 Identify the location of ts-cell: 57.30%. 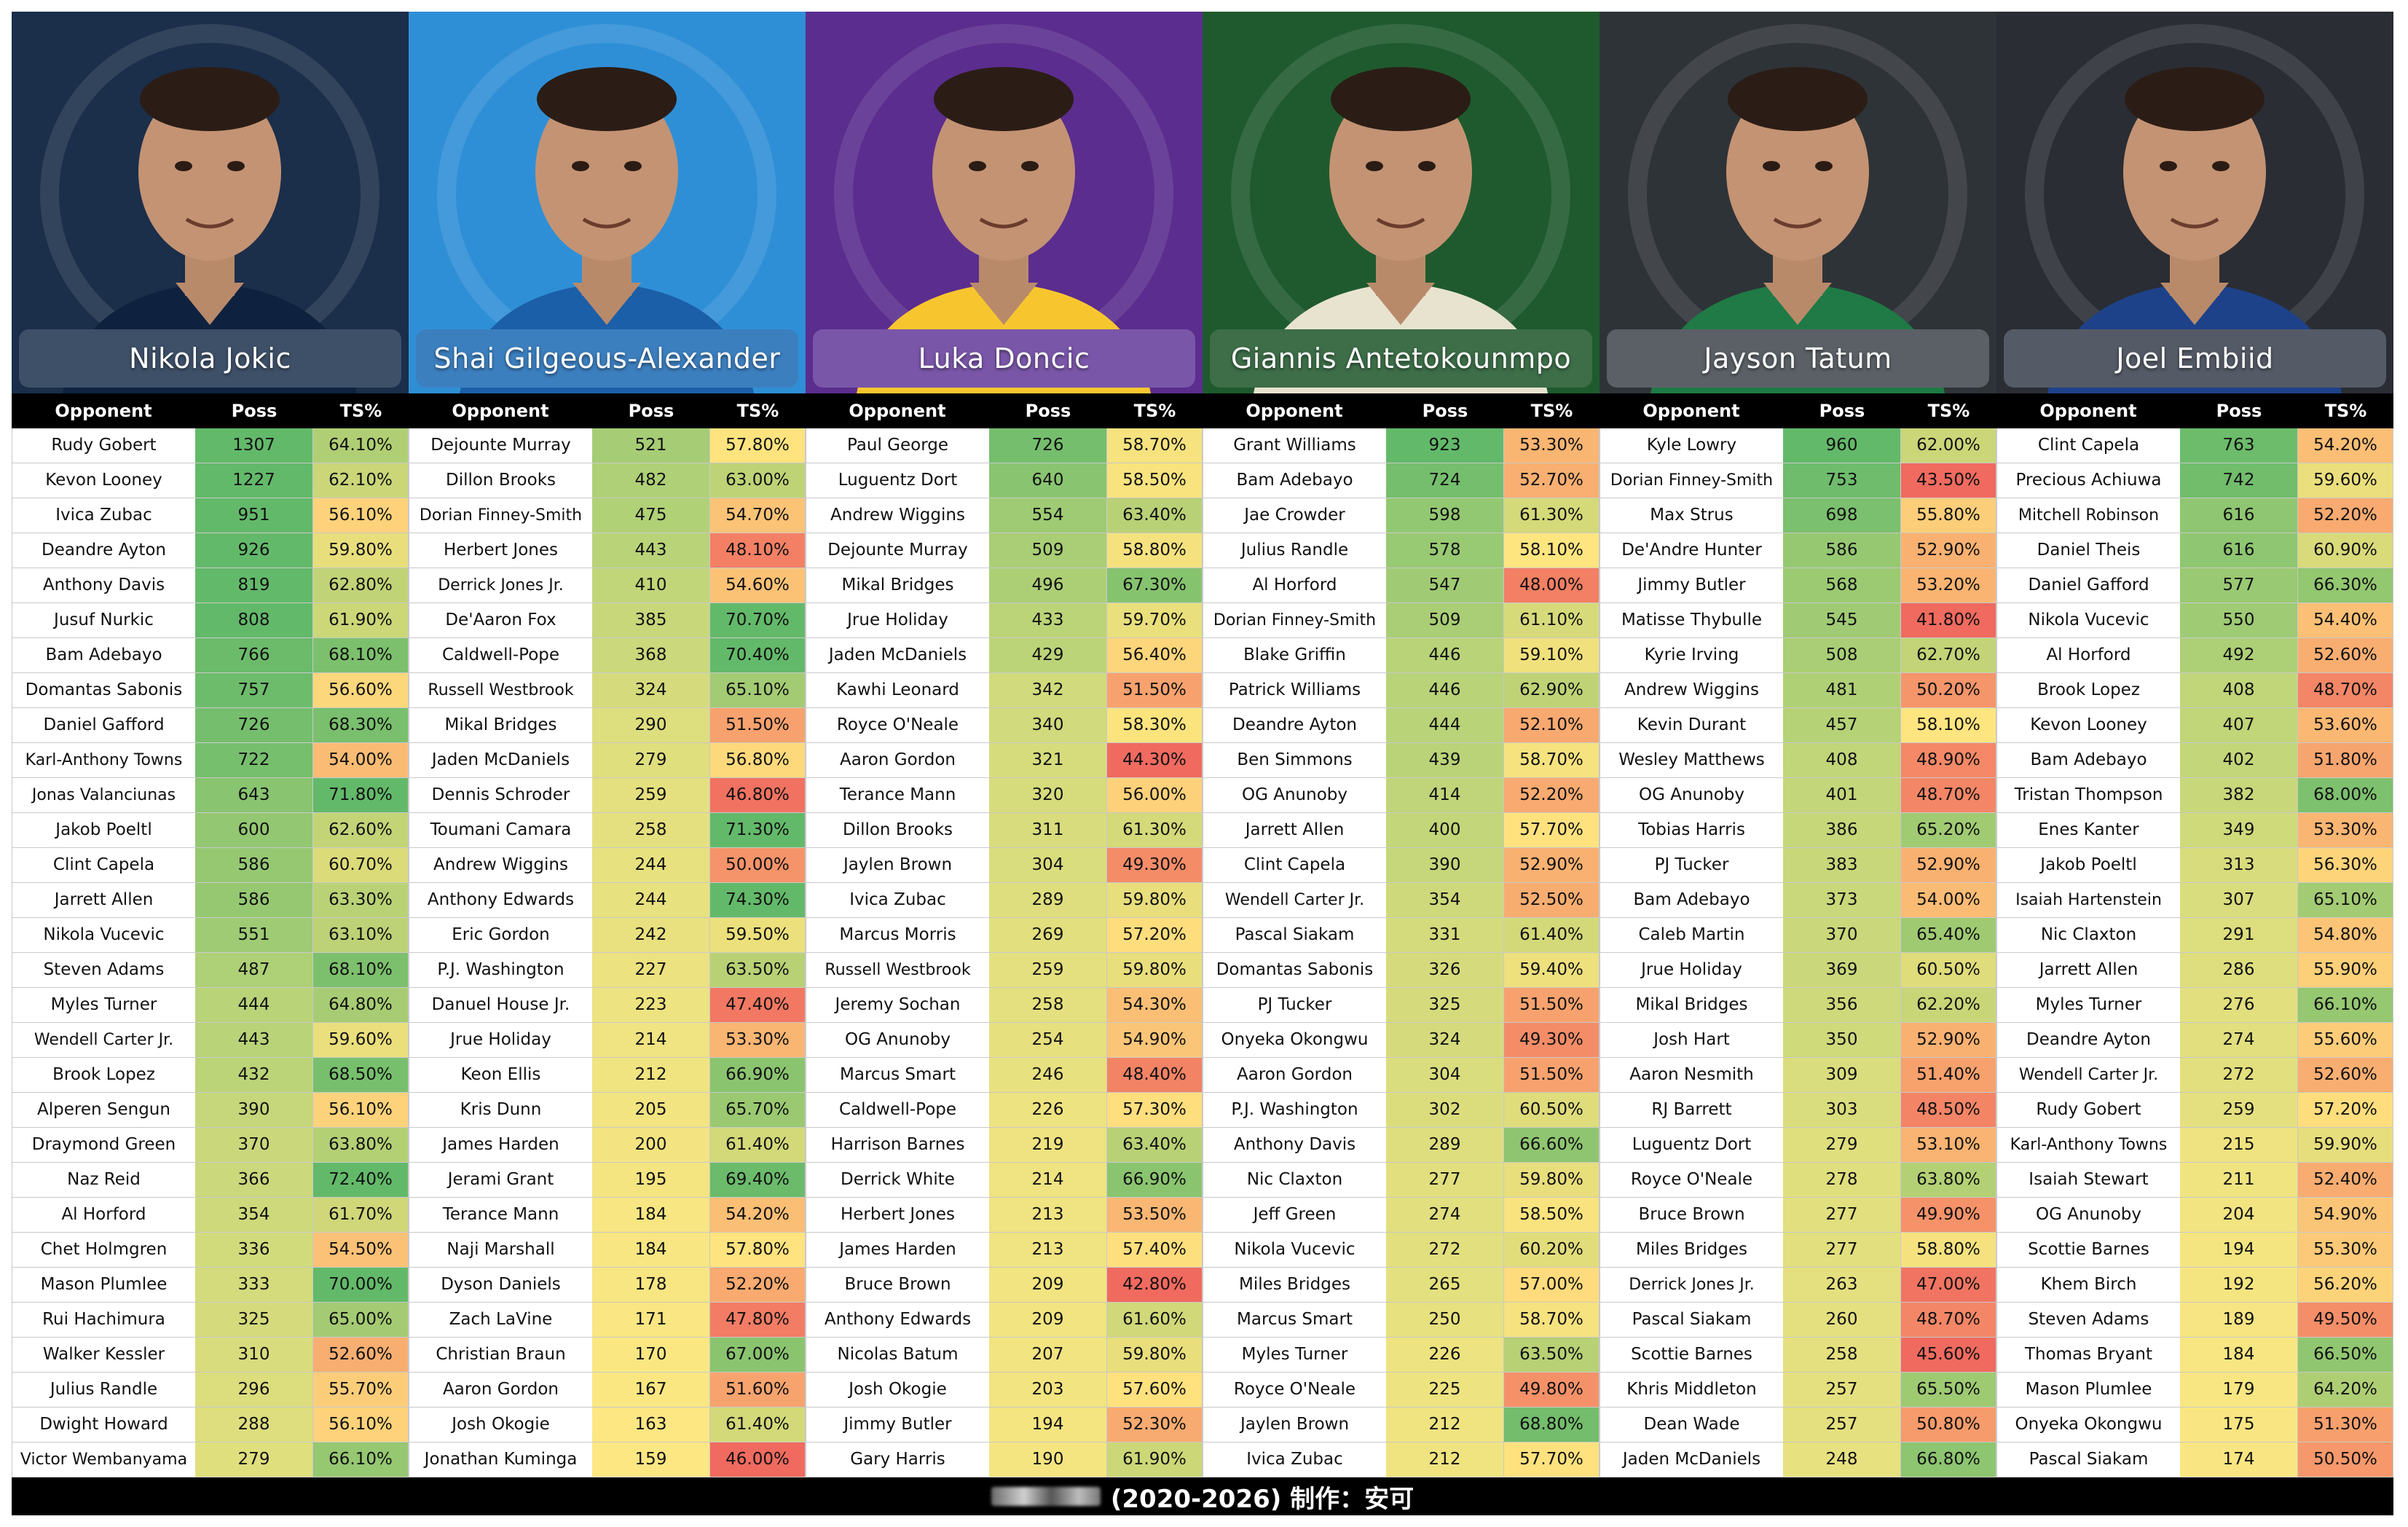
(1155, 1110).